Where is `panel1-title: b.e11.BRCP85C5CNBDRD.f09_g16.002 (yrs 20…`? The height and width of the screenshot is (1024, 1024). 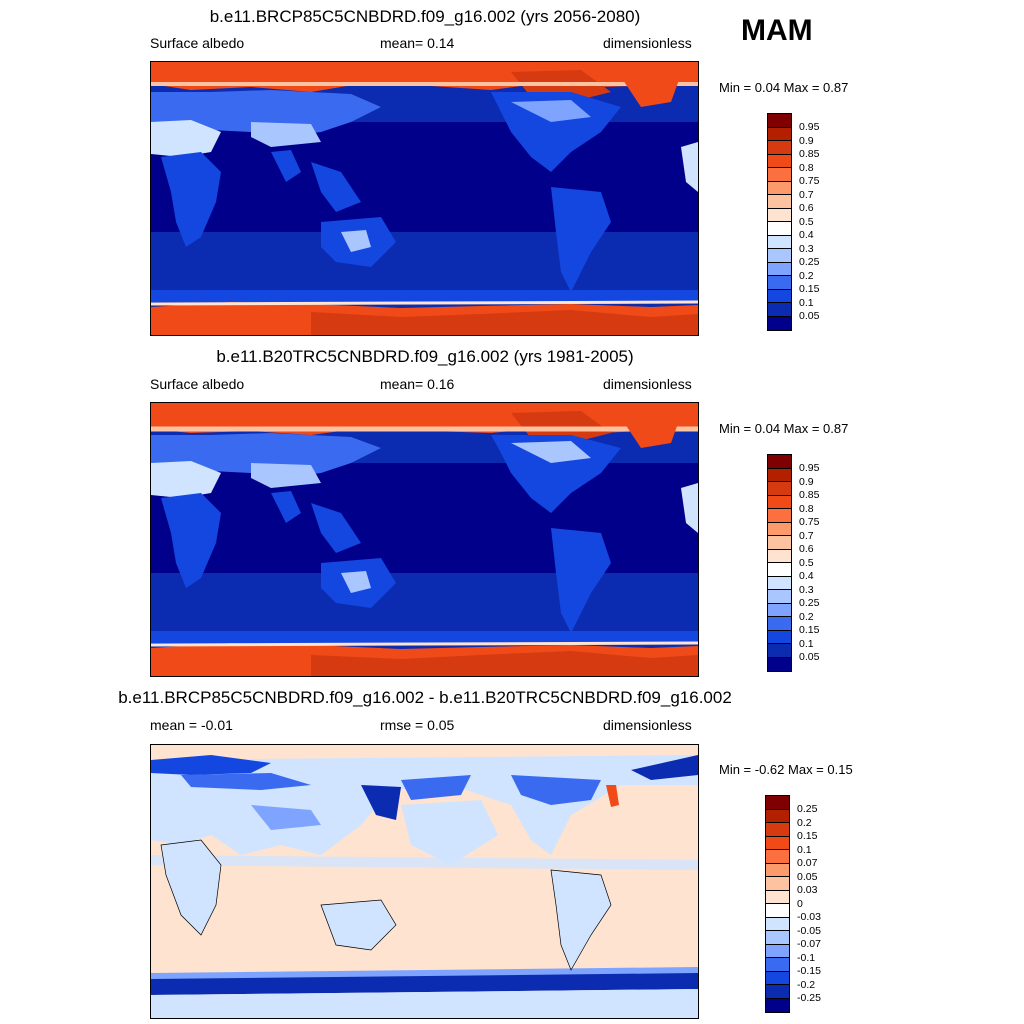 panel1-title: b.e11.BRCP85C5CNBDRD.f09_g16.002 (yrs 20… is located at coordinates (425, 16).